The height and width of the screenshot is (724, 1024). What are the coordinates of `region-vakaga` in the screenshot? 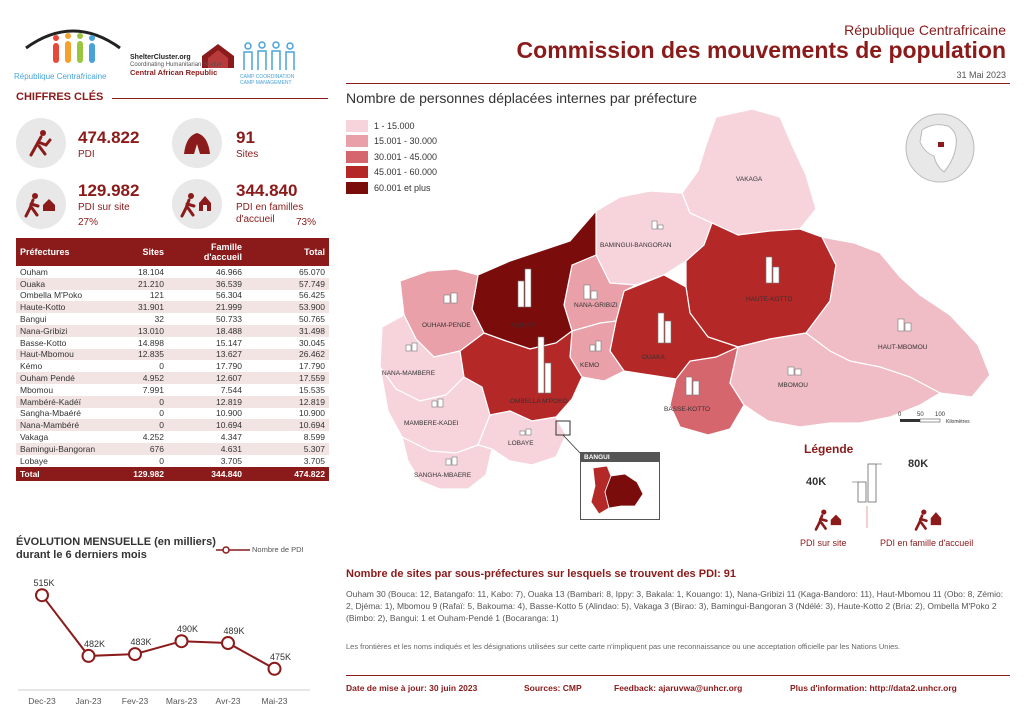 It's located at (749, 172).